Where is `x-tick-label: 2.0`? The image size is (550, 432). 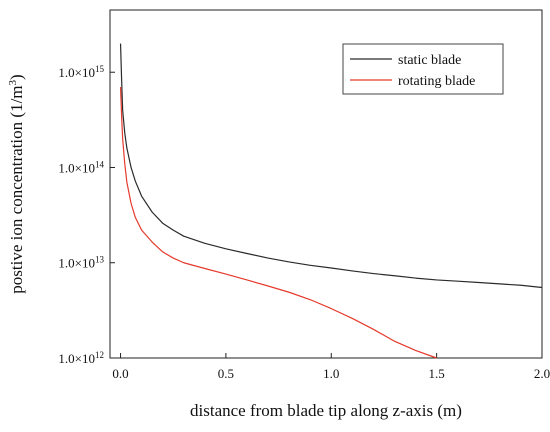 x-tick-label: 2.0 is located at coordinates (542, 373).